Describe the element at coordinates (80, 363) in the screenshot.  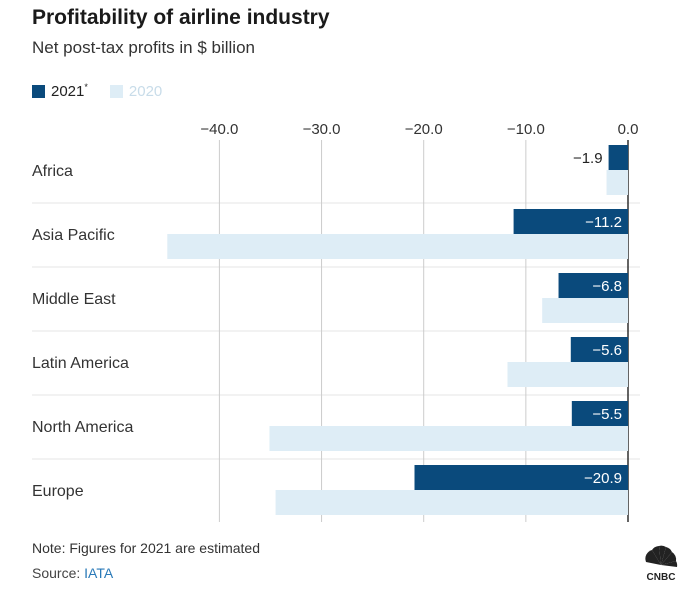
I see `category-label: Latin America` at that location.